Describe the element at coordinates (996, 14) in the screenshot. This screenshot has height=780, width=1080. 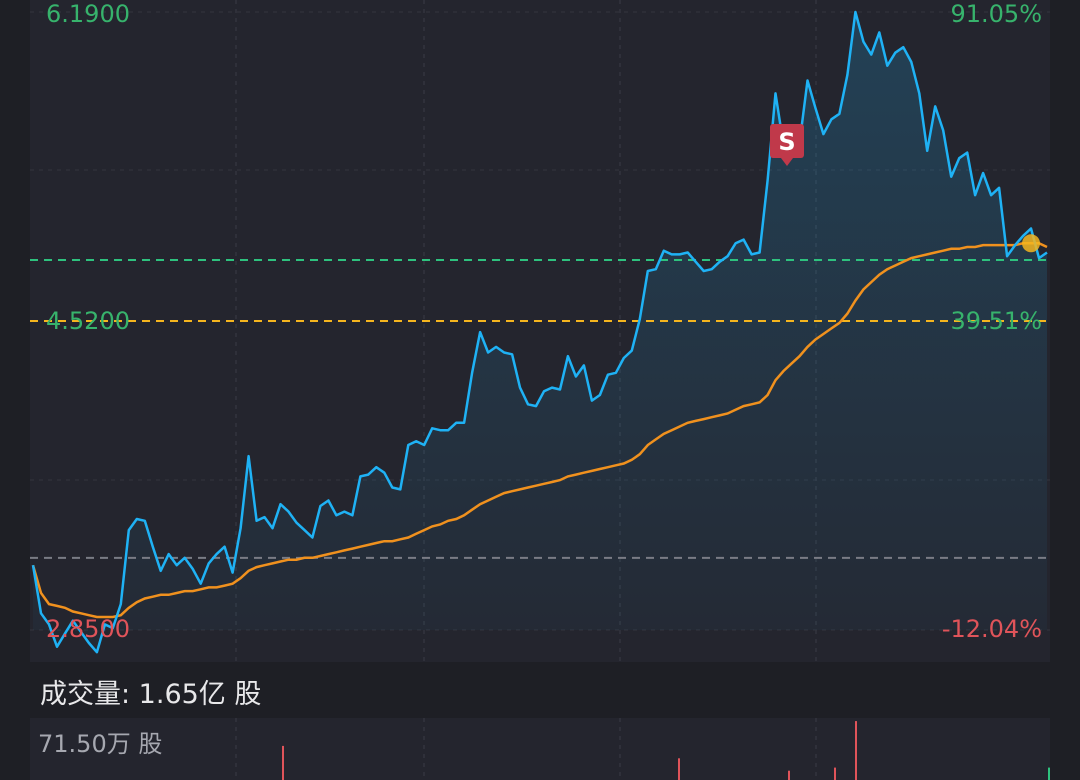
I see `max-pct-label: 91.05%` at that location.